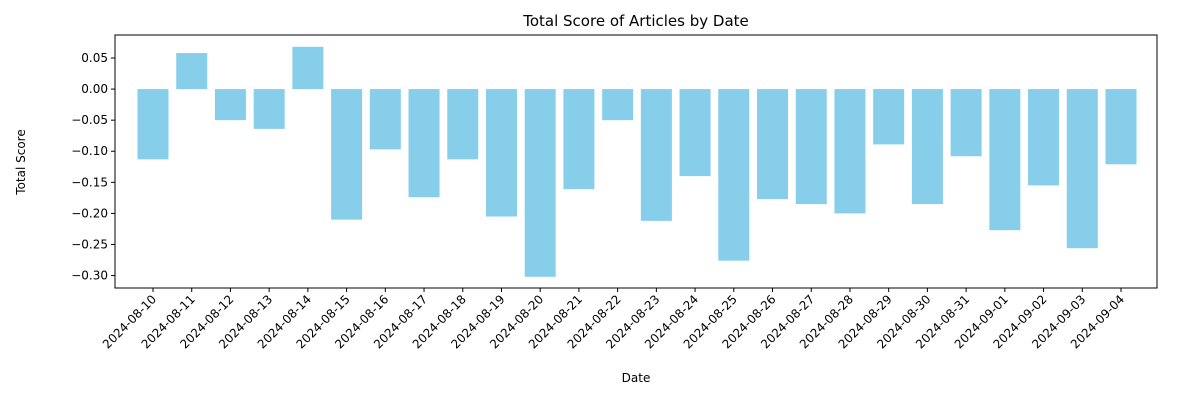 Image resolution: width=1200 pixels, height=400 pixels. What do you see at coordinates (21, 162) in the screenshot?
I see `y-axis-label: Total Score` at bounding box center [21, 162].